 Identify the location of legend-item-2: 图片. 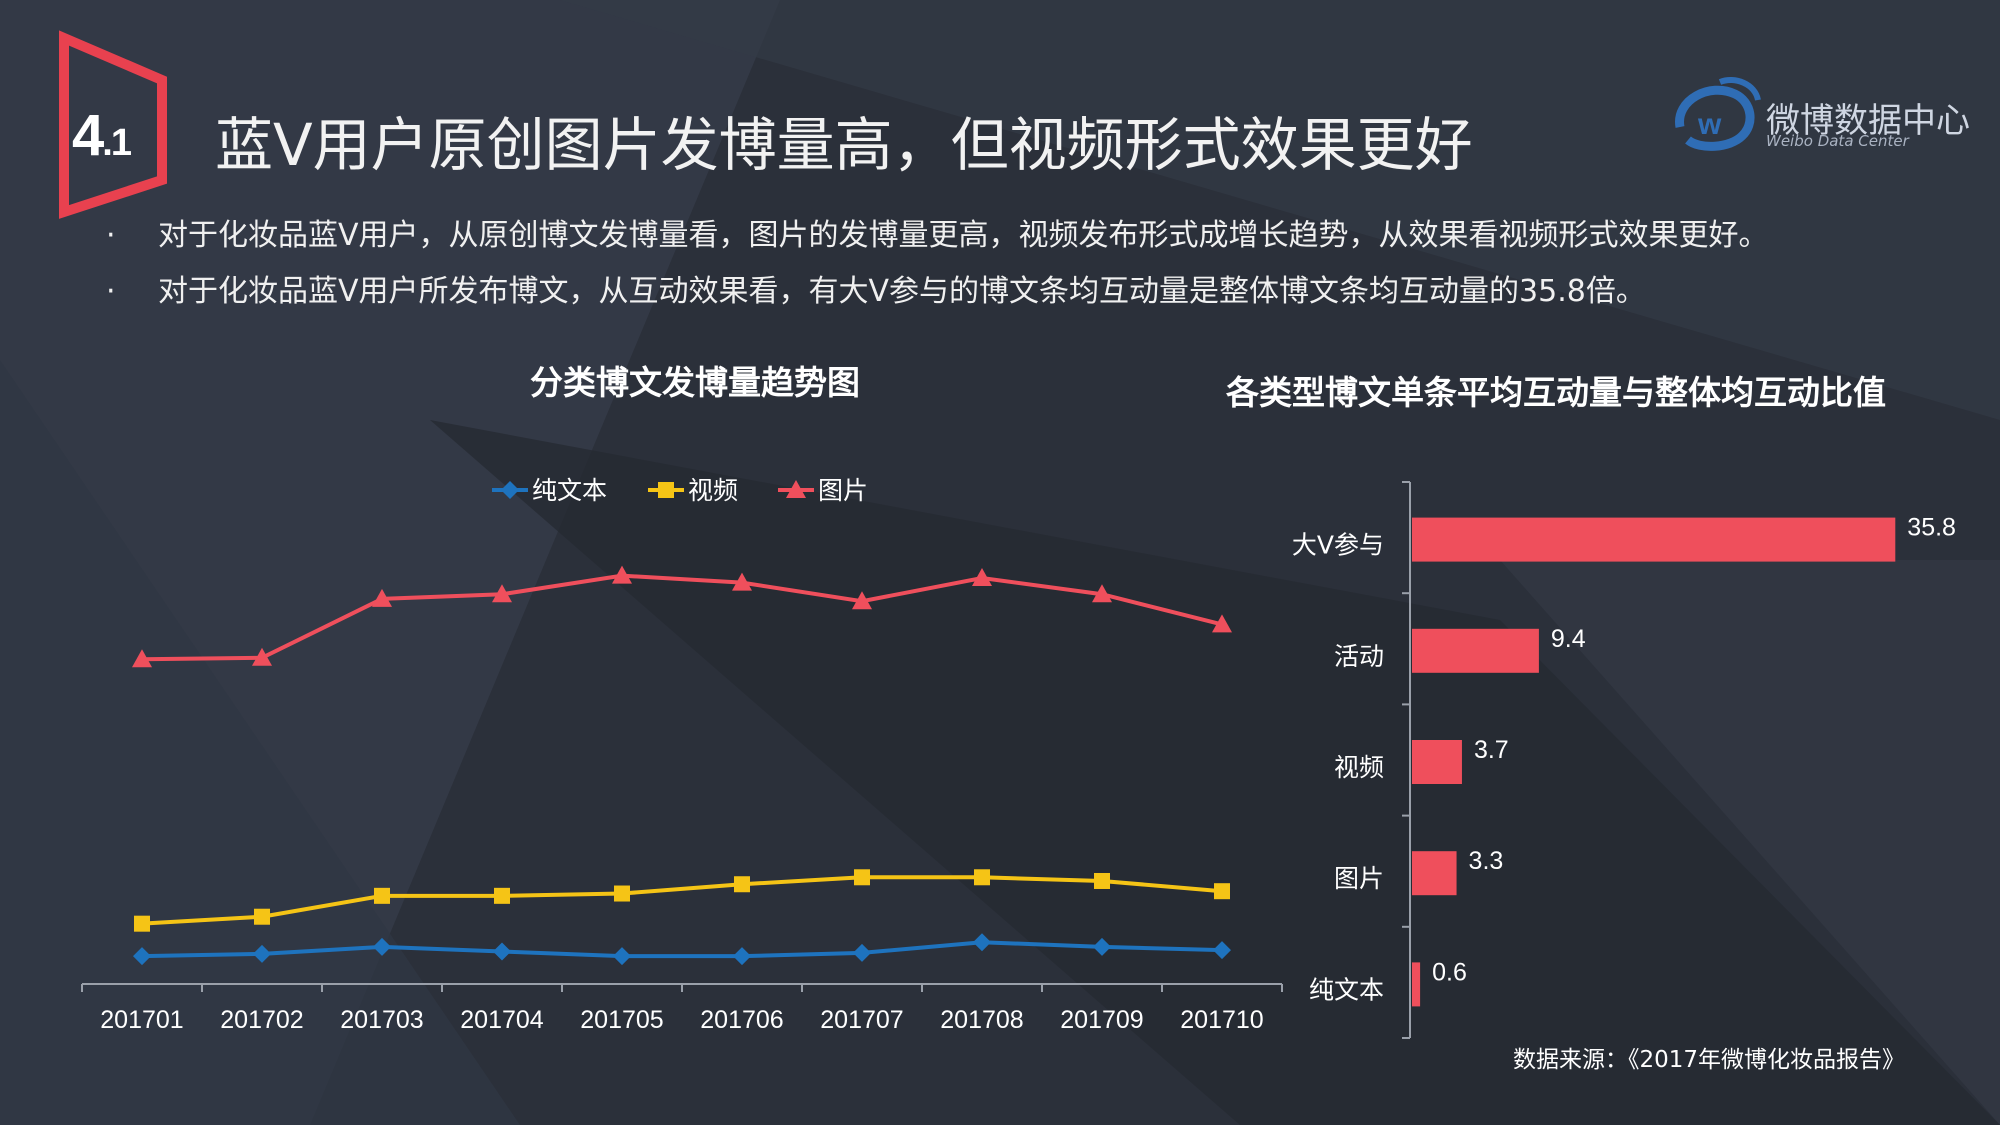
(823, 490).